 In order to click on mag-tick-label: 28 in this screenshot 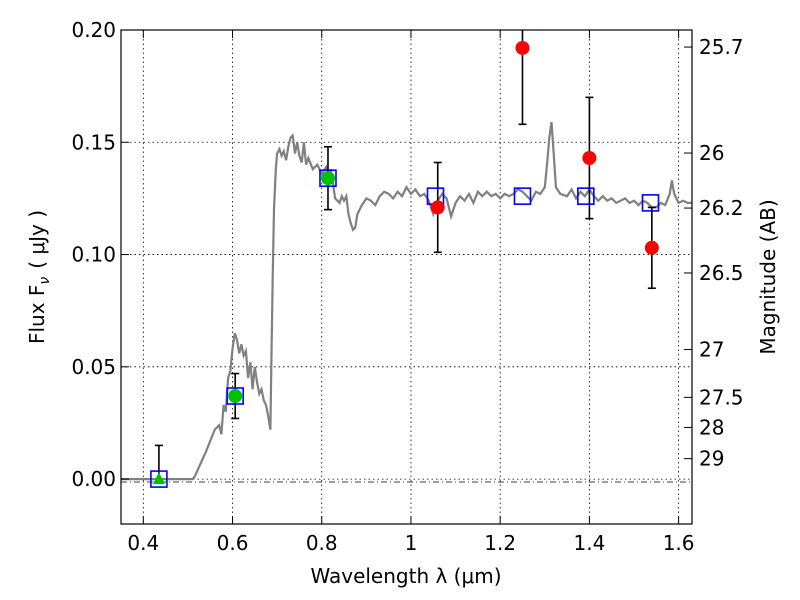, I will do `click(711, 427)`.